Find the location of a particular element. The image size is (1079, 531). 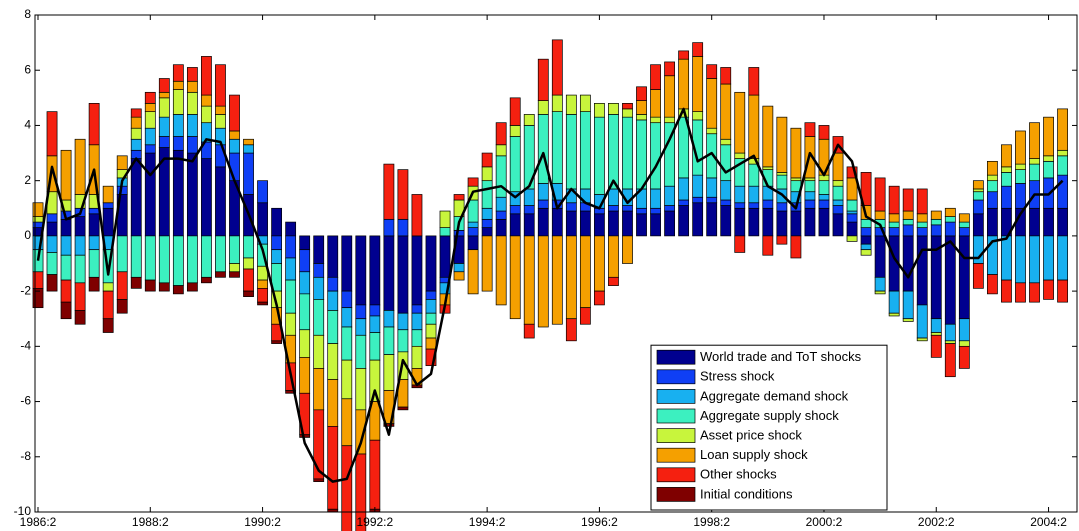

y-tick-label: 2 is located at coordinates (27, 180).